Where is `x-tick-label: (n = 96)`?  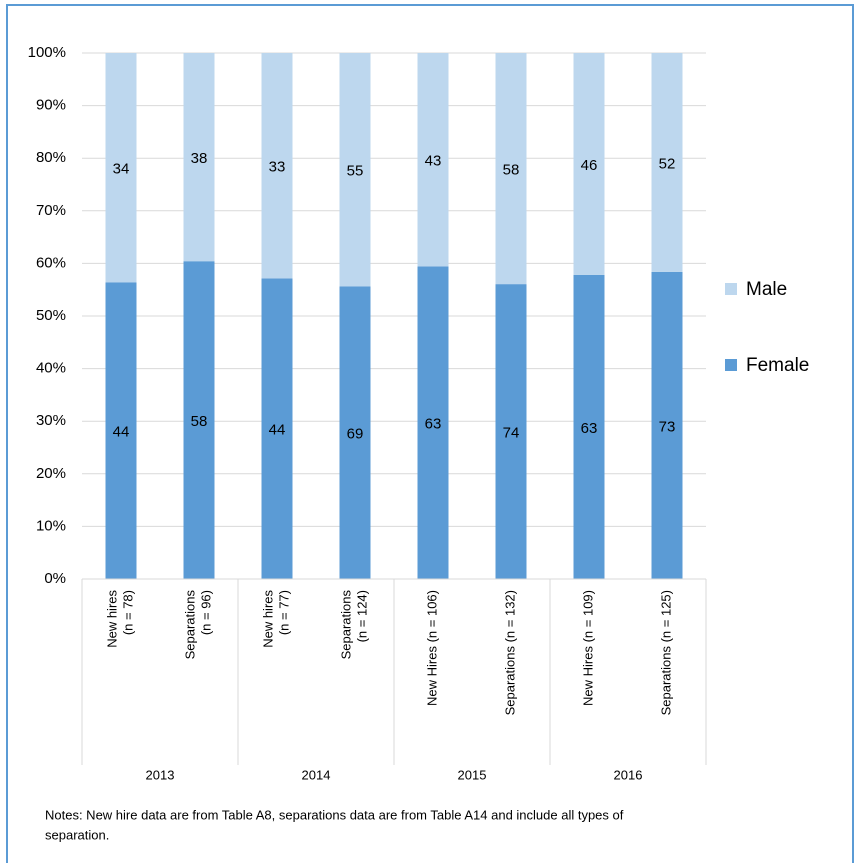 x-tick-label: (n = 96) is located at coordinates (205, 612).